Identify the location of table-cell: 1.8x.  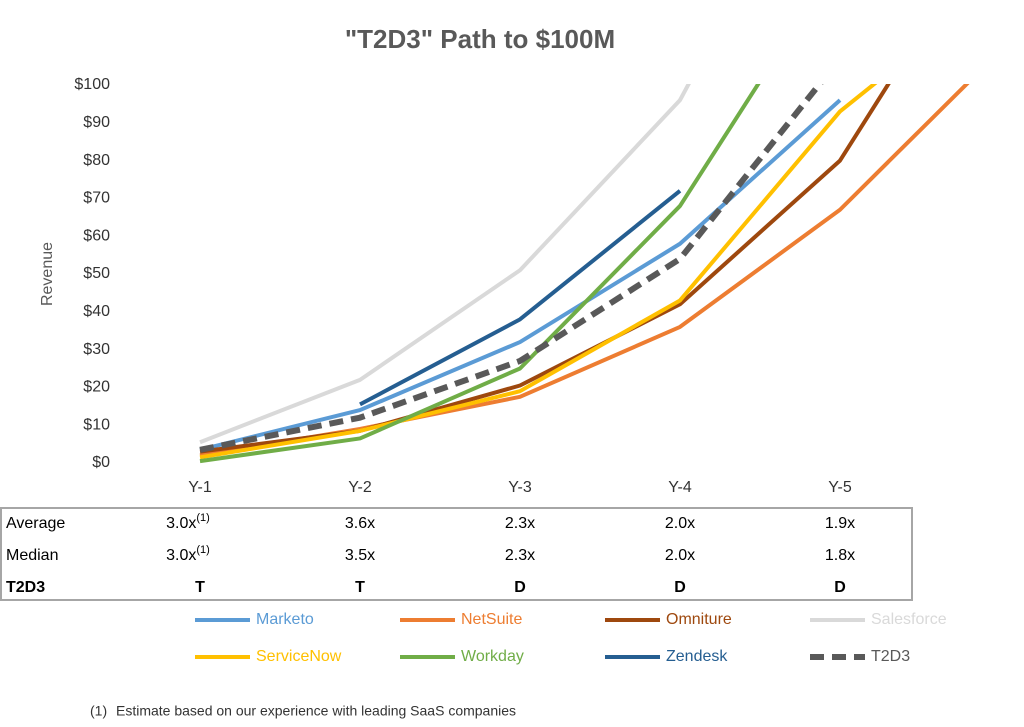
(840, 555).